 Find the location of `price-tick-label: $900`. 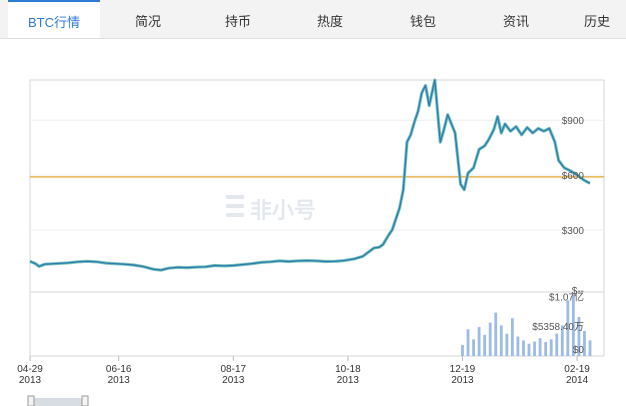

price-tick-label: $900 is located at coordinates (573, 121).